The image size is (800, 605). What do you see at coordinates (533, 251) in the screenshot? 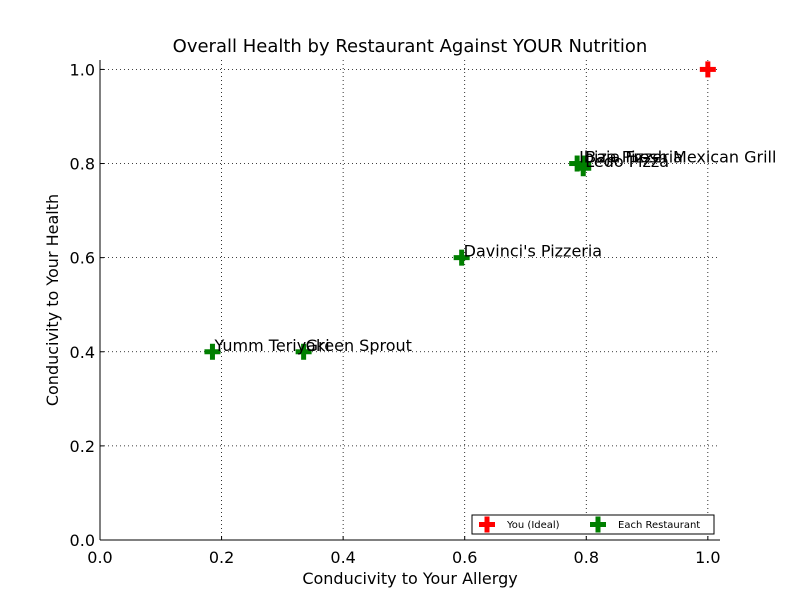
I see `point-label: Davinci's Pizzeria` at bounding box center [533, 251].